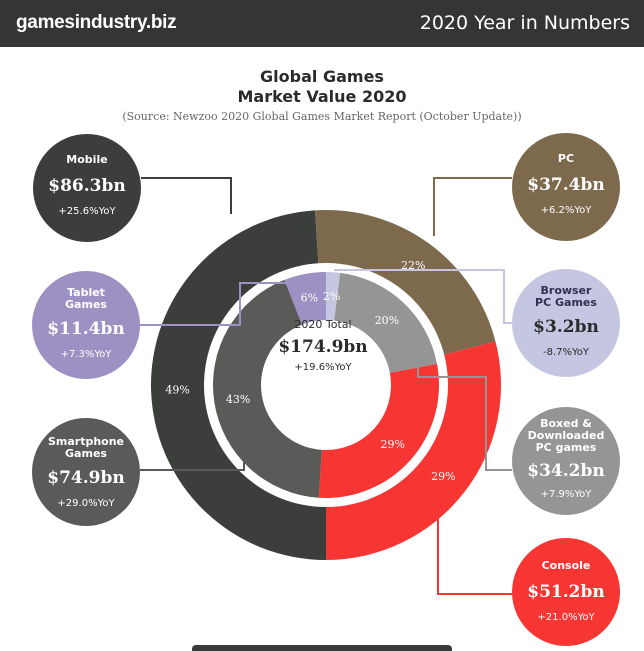 The image size is (644, 651). What do you see at coordinates (322, 648) in the screenshot?
I see `bottom-strip` at bounding box center [322, 648].